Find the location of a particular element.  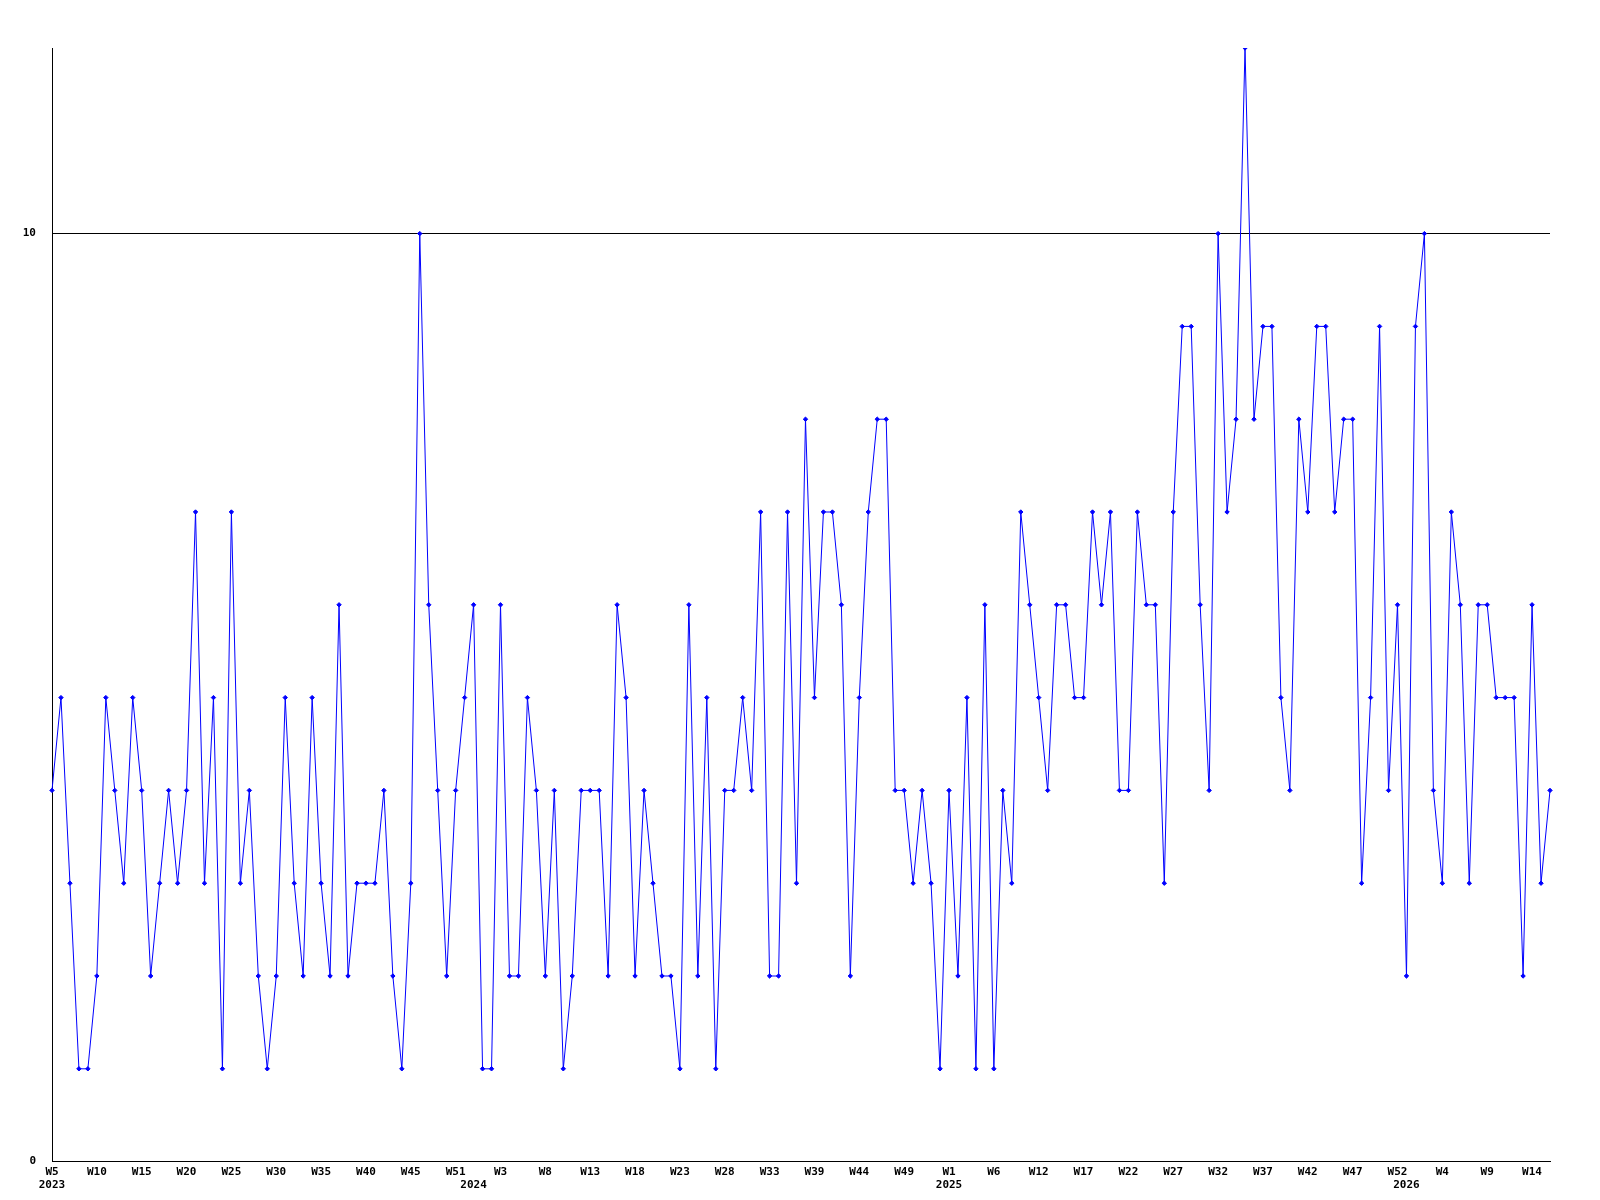

x-tick-label: W27 is located at coordinates (1173, 1172).